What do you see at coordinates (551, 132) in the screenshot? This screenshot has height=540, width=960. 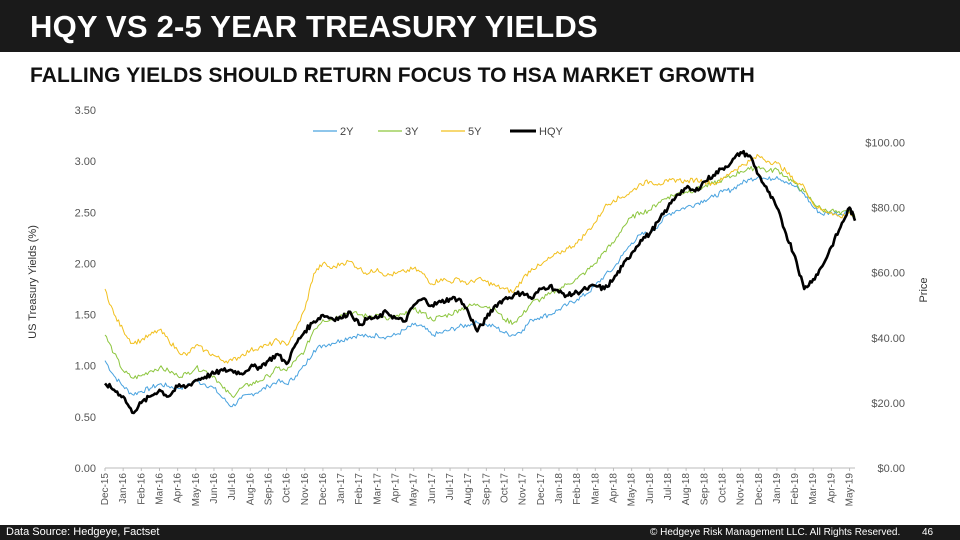 I see `legend-label-hqy: HQY` at bounding box center [551, 132].